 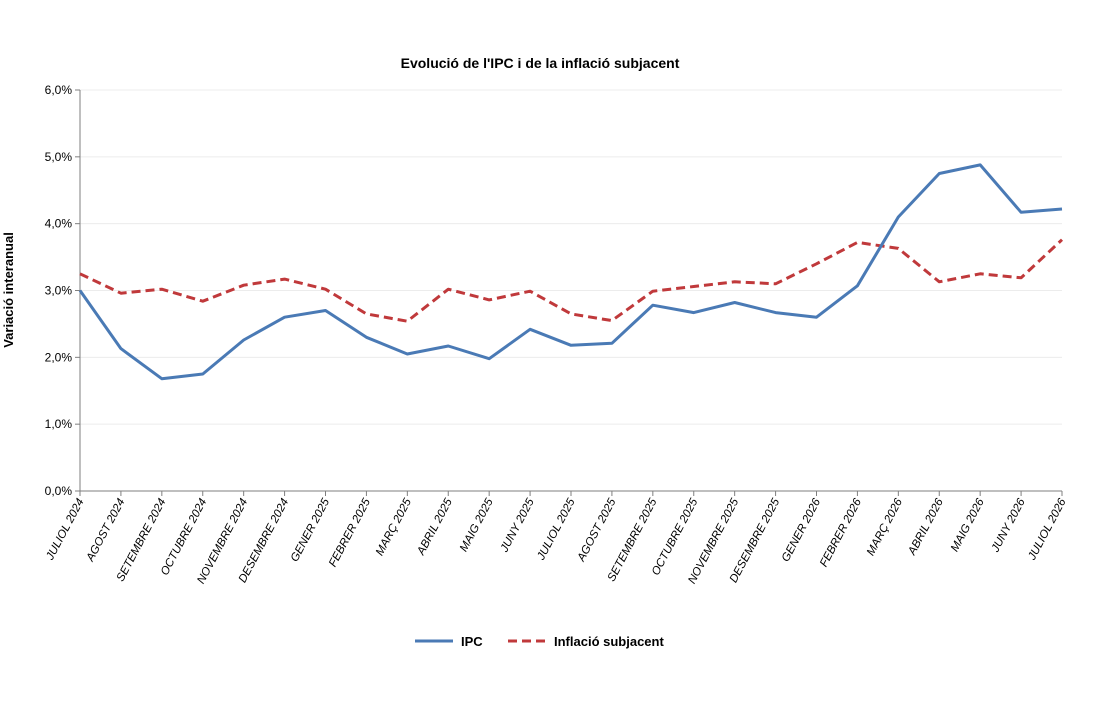 I want to click on y-tick-label: 5,0%, so click(x=59, y=157).